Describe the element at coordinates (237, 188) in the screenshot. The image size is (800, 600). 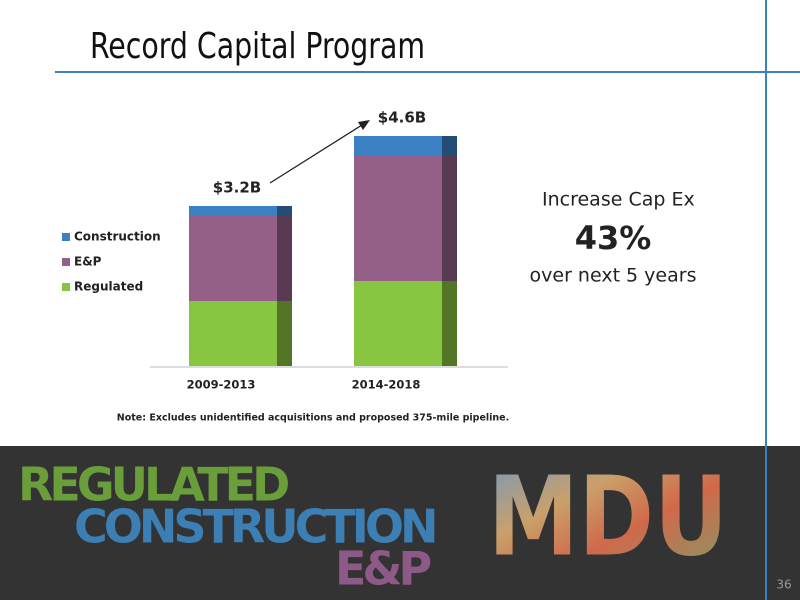
I see `total-label: $3.2B` at that location.